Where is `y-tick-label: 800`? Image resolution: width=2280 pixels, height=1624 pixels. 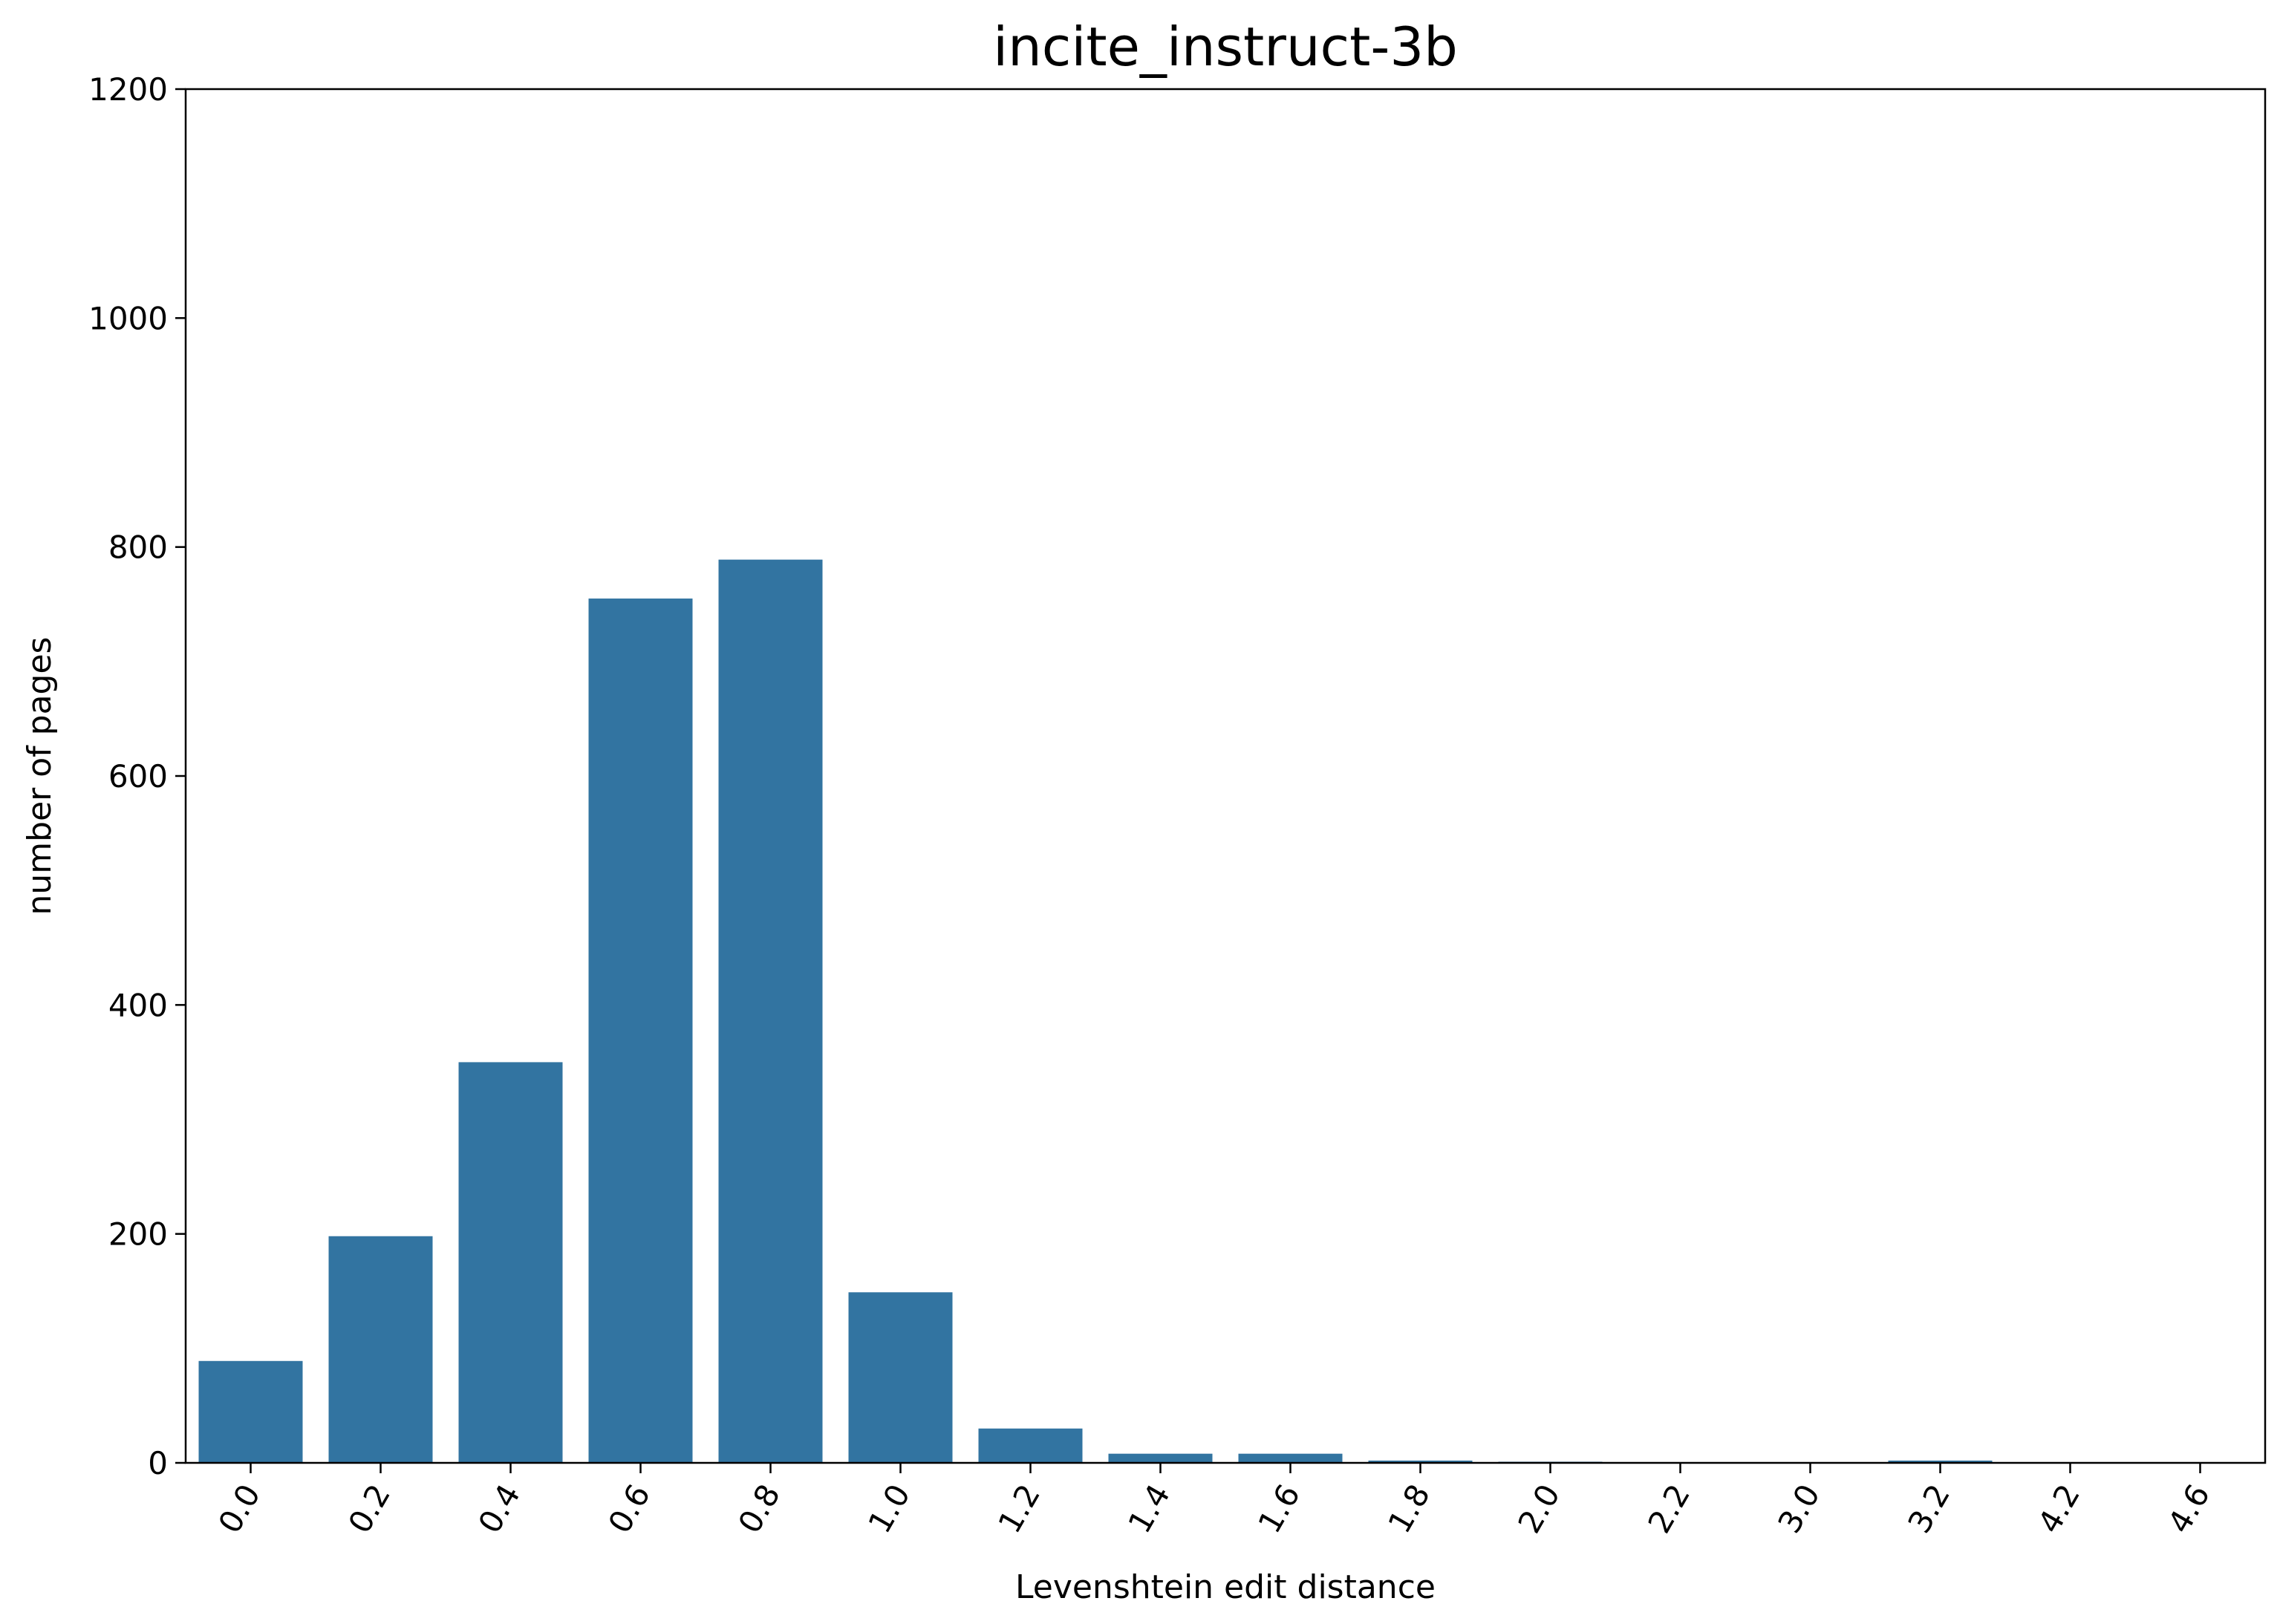 y-tick-label: 800 is located at coordinates (138, 547).